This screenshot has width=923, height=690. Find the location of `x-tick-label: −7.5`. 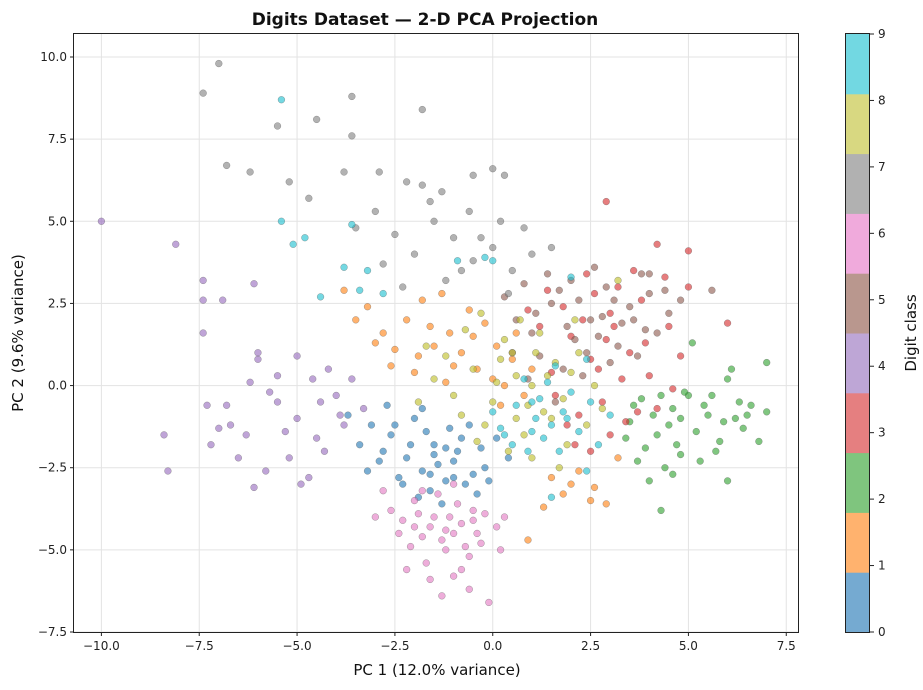

x-tick-label: −7.5 is located at coordinates (199, 646).